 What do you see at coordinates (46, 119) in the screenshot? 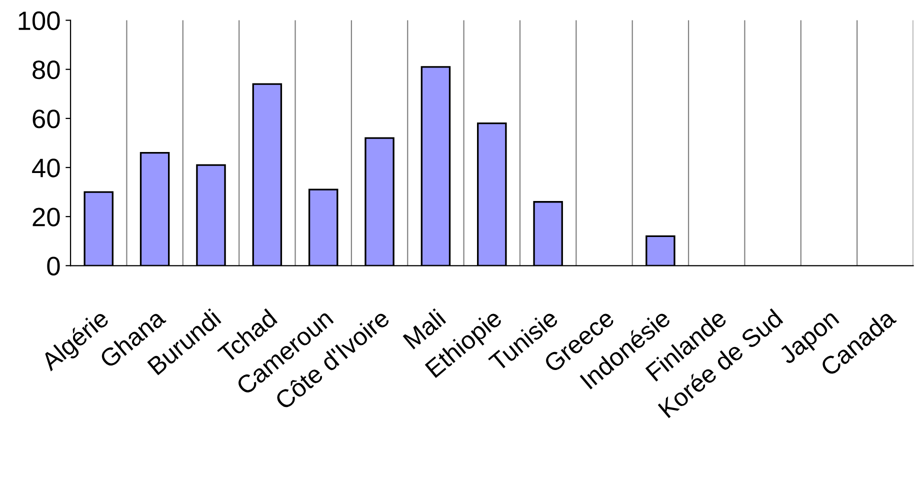
I see `y-tick-label: 60` at bounding box center [46, 119].